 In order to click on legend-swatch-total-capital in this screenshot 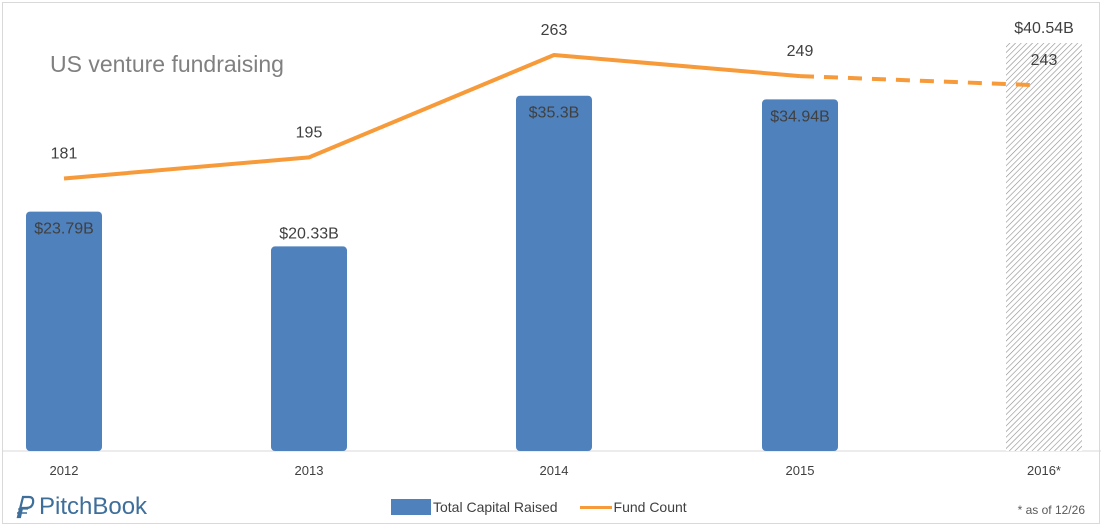, I will do `click(411, 507)`.